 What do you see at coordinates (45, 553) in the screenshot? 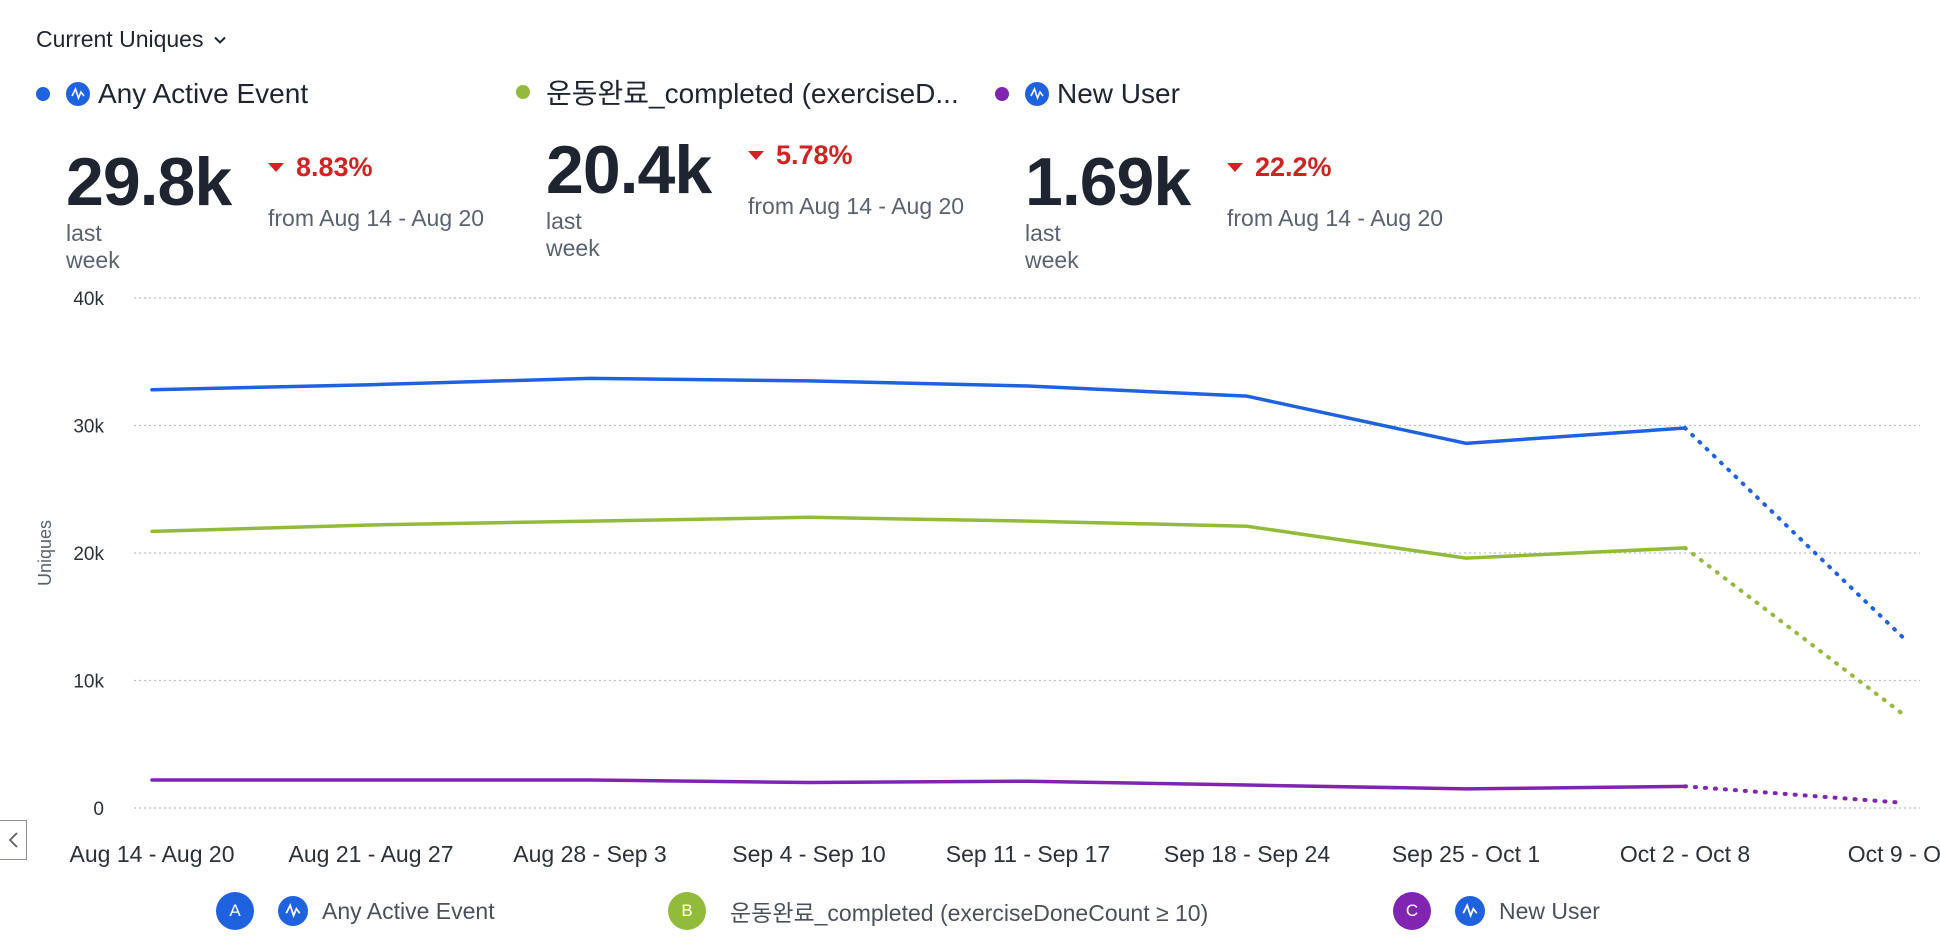
I see `y-axis-label: Uniques` at bounding box center [45, 553].